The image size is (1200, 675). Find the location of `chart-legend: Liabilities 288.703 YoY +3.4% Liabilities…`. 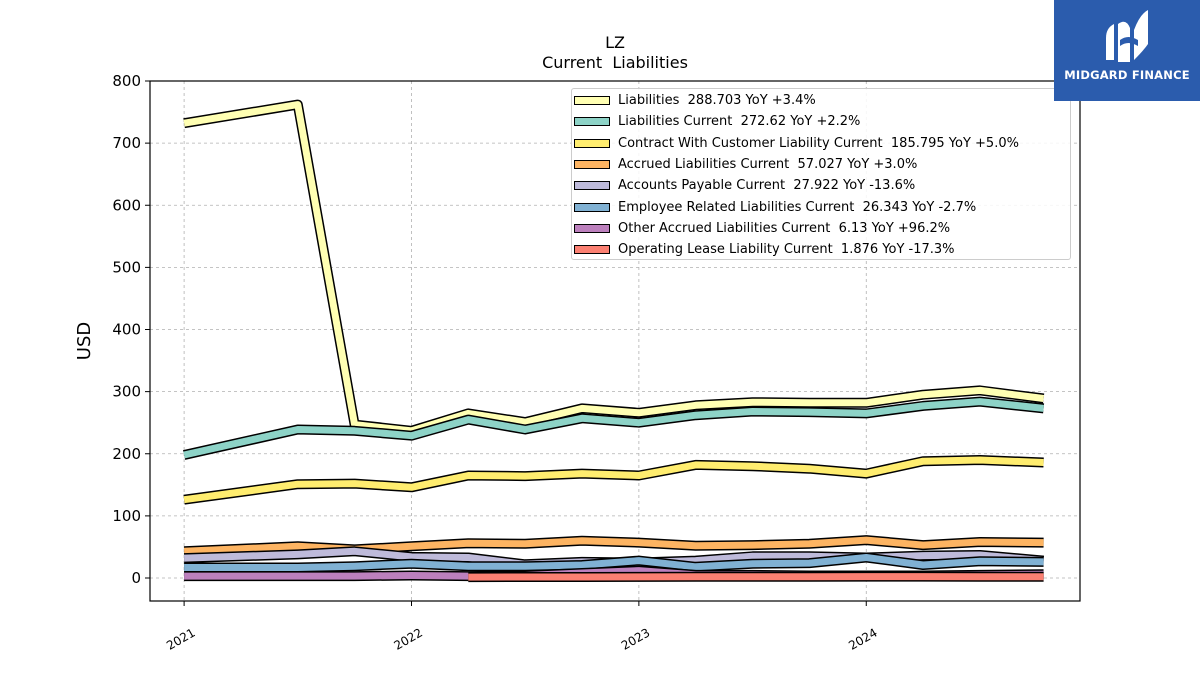

chart-legend: Liabilities 288.703 YoY +3.4% Liabilities… is located at coordinates (821, 174).